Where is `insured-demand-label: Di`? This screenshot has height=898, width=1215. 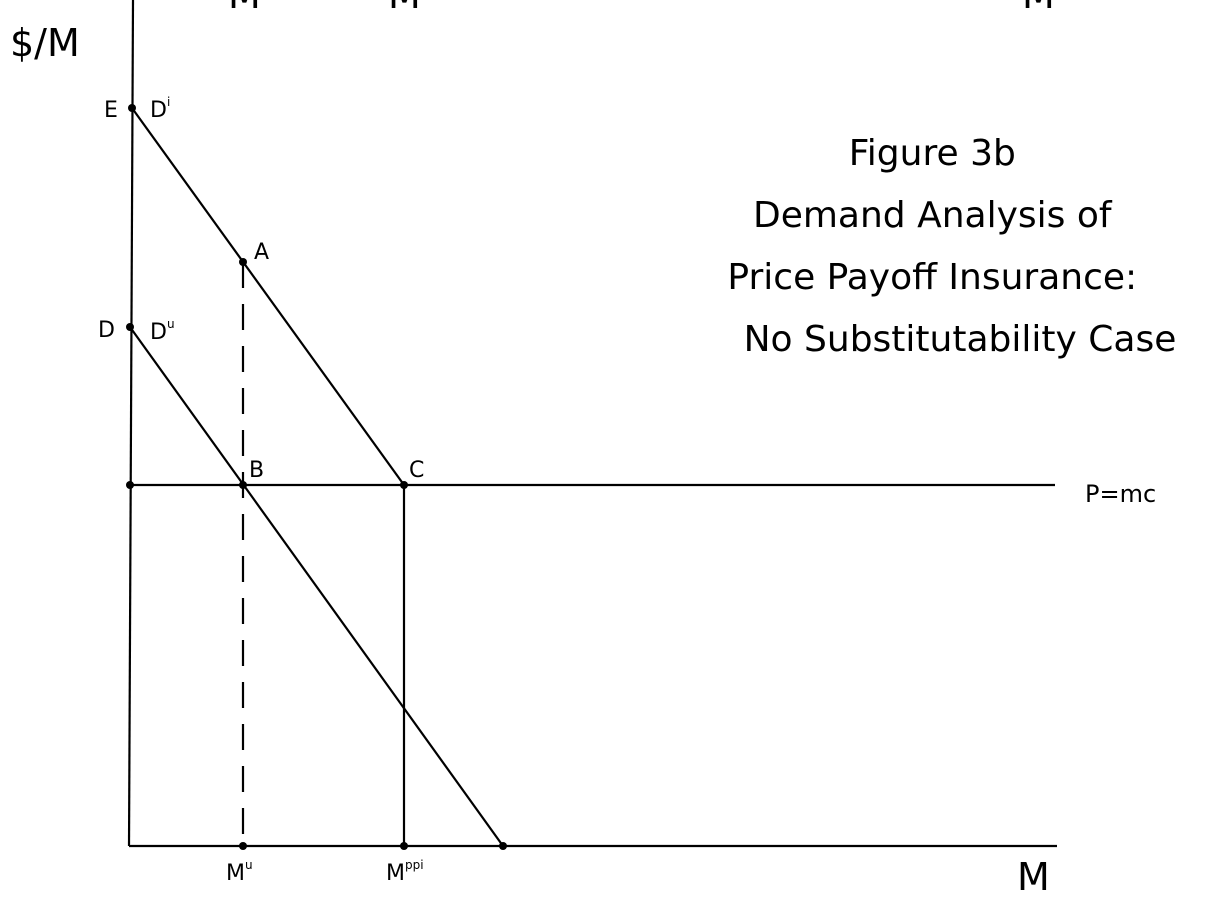
insured-demand-label: Di is located at coordinates (160, 109).